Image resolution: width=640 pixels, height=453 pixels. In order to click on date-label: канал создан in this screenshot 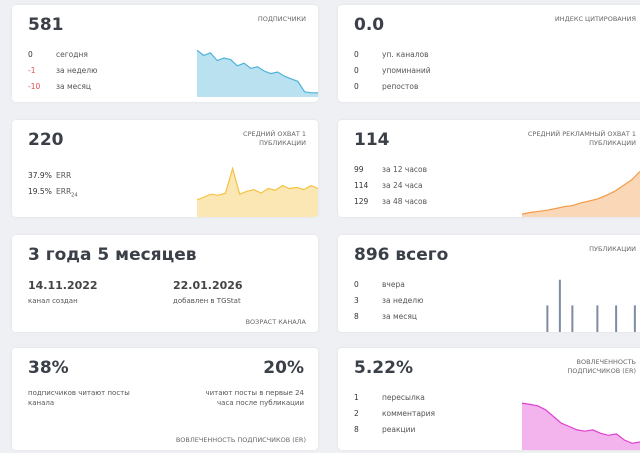, I will do `click(53, 301)`.